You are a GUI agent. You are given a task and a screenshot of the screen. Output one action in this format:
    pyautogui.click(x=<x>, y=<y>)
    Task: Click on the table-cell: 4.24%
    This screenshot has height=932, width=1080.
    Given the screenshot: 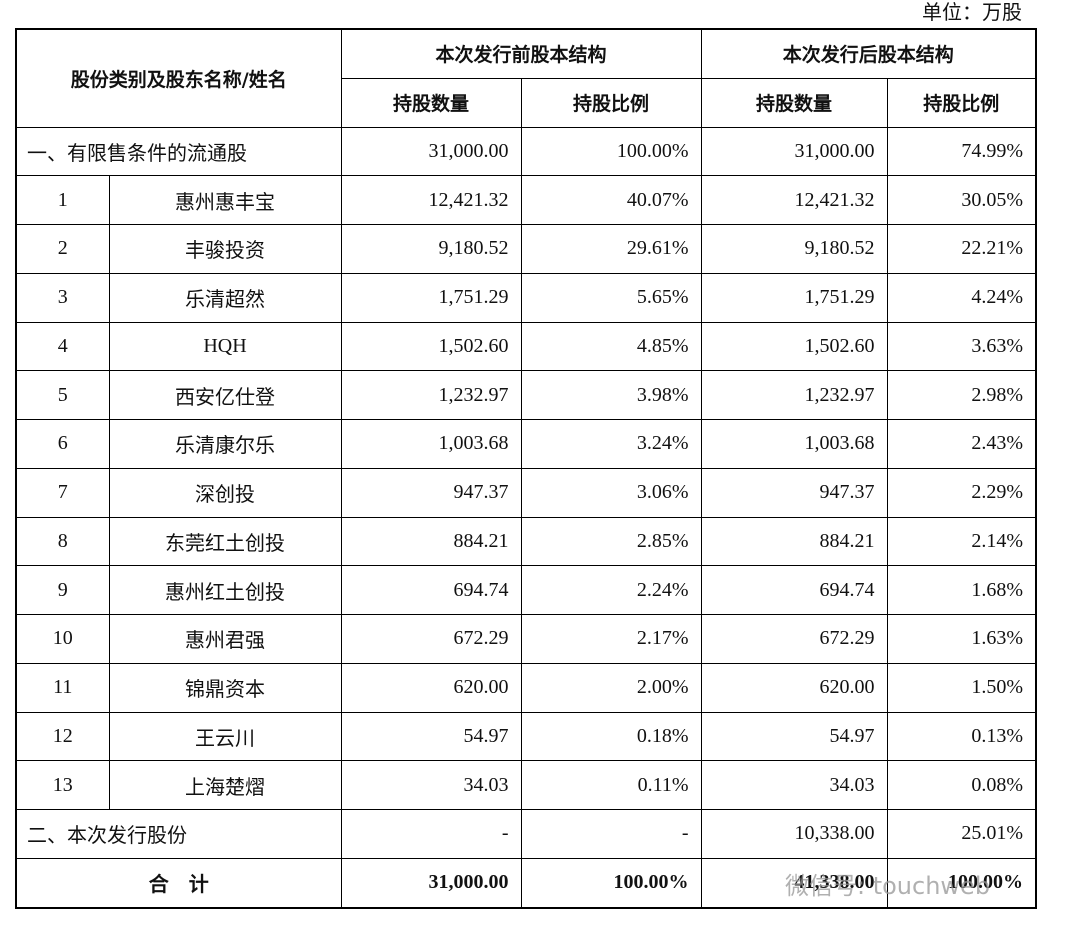 What is the action you would take?
    pyautogui.click(x=961, y=297)
    